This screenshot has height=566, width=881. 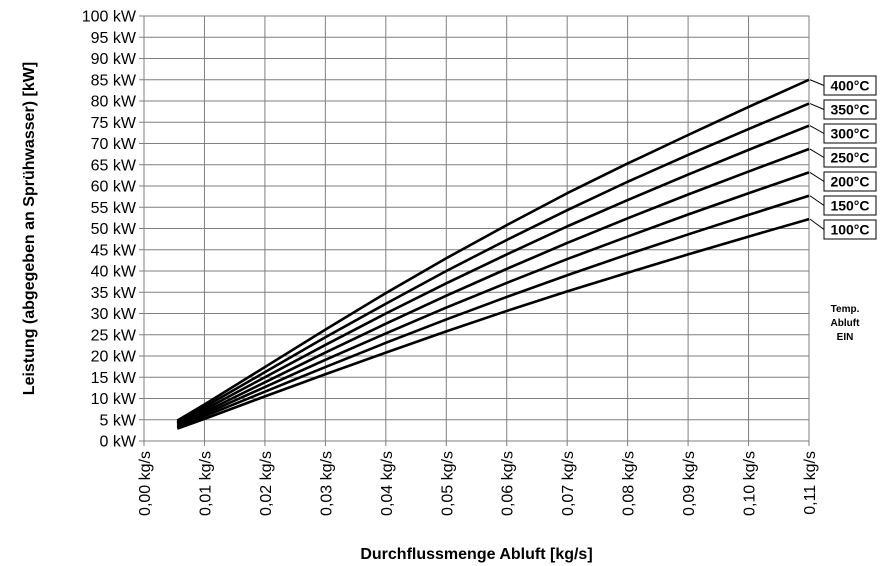 I want to click on series-label: 300°C, so click(x=843, y=133).